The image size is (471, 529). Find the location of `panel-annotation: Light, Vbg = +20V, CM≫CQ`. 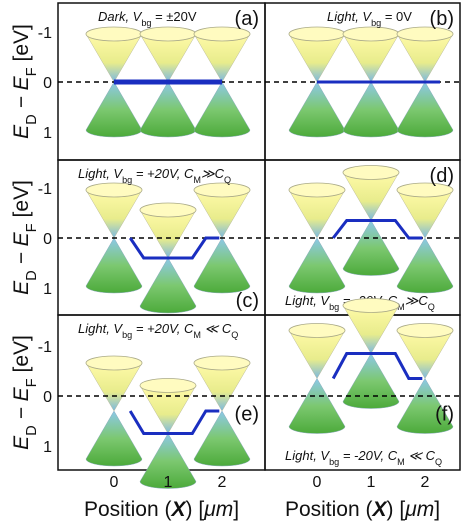

panel-annotation: Light, Vbg = +20V, CM≫CQ is located at coordinates (154, 175).